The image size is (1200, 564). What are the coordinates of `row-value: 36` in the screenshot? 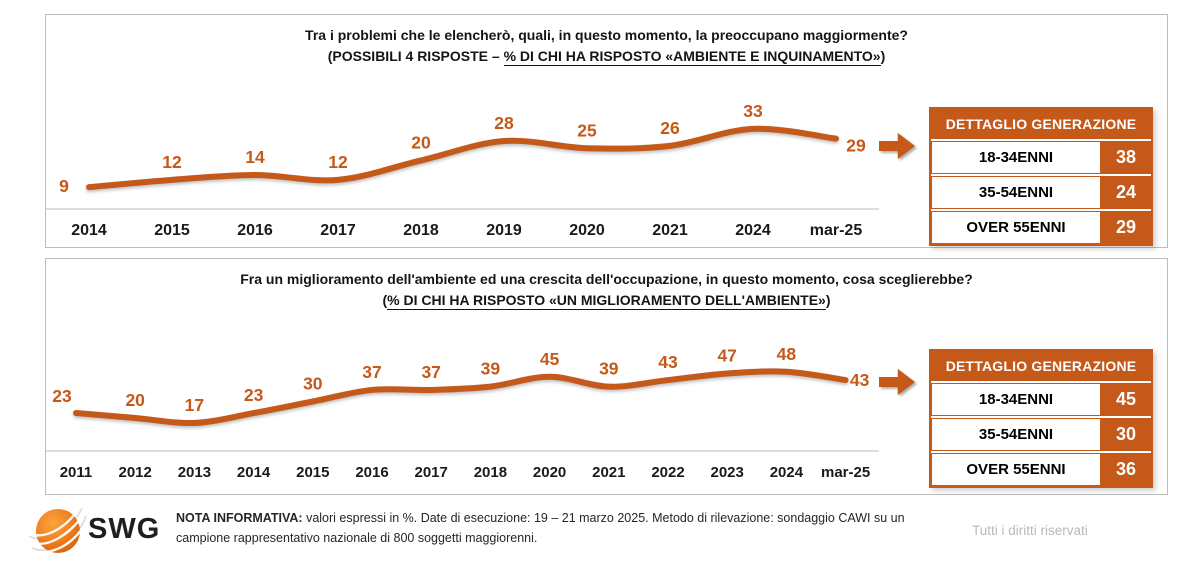 It's located at (1126, 469).